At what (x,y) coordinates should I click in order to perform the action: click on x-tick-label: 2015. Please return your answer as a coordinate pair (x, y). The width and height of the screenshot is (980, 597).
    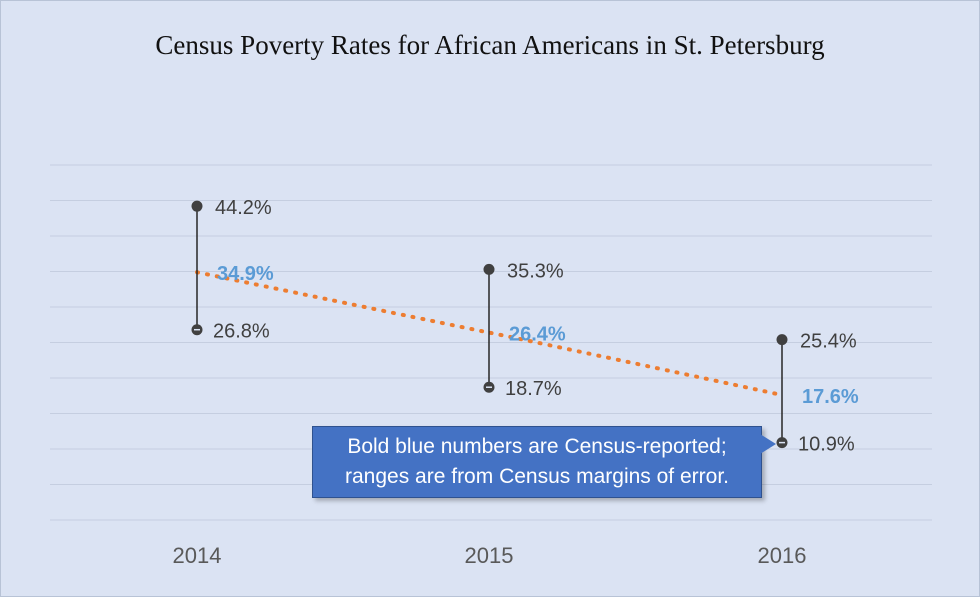
    Looking at the image, I should click on (489, 555).